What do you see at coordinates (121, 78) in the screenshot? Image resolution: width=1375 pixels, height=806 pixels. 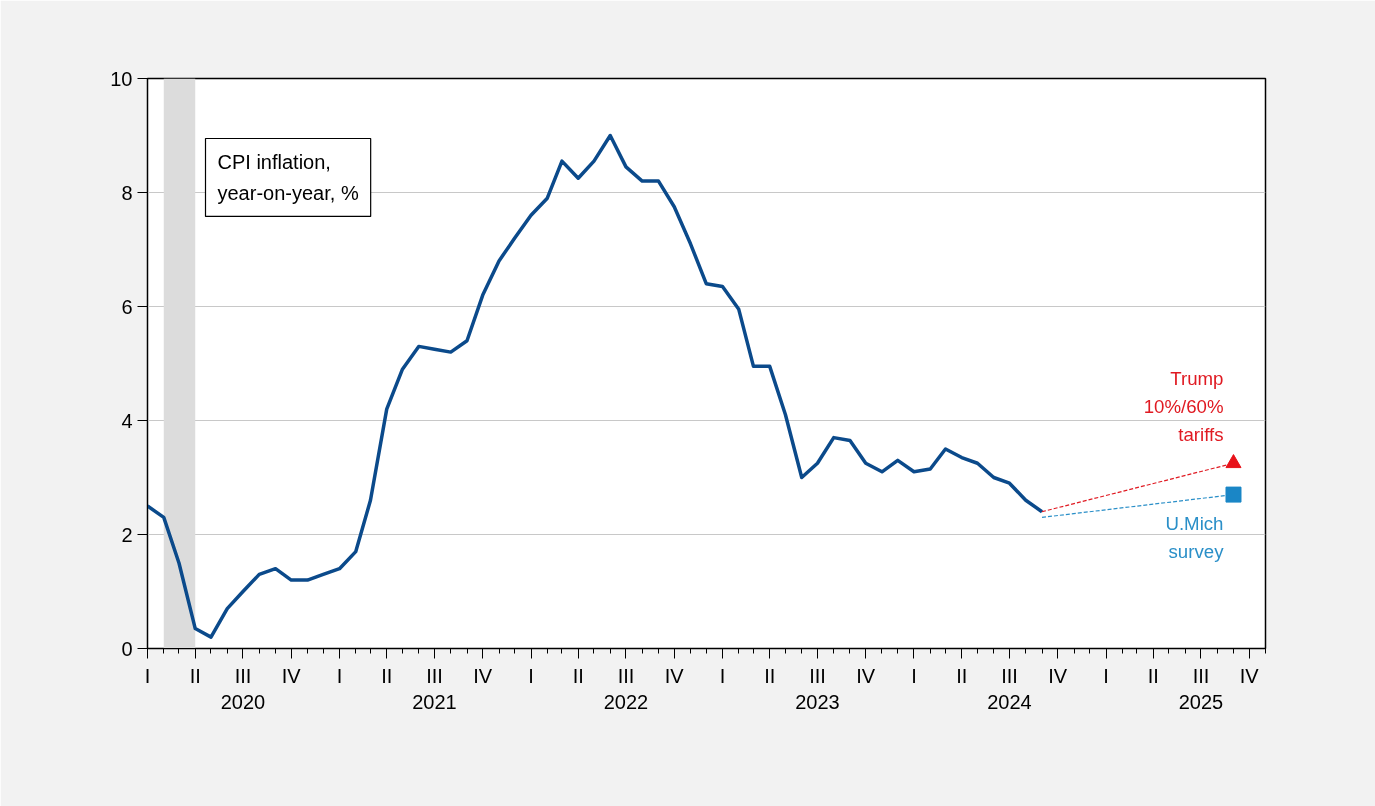 I see `y-tick-label: 10` at bounding box center [121, 78].